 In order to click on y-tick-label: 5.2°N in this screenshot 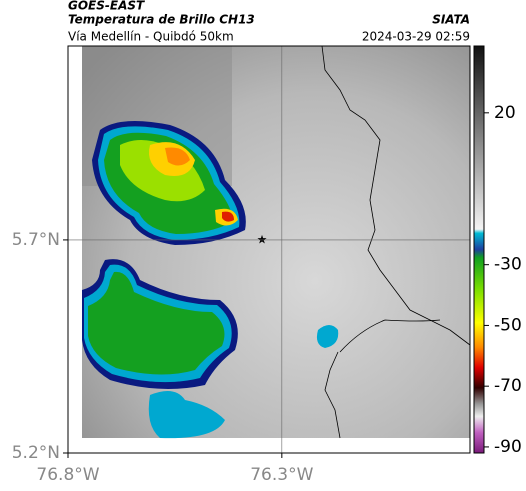, I will do `click(36, 453)`.